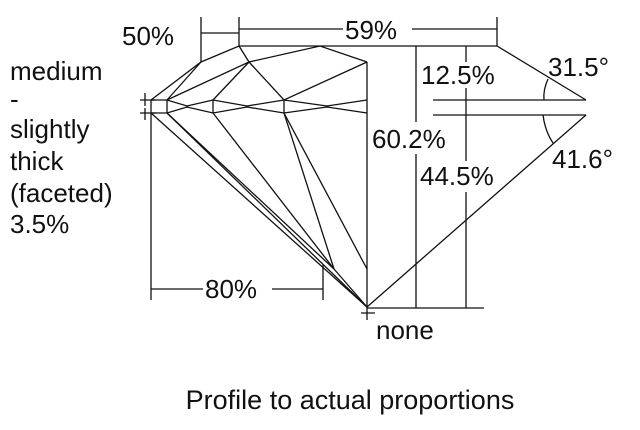 This screenshot has height=430, width=640. I want to click on girdle-label-line: 3.5%, so click(39, 224).